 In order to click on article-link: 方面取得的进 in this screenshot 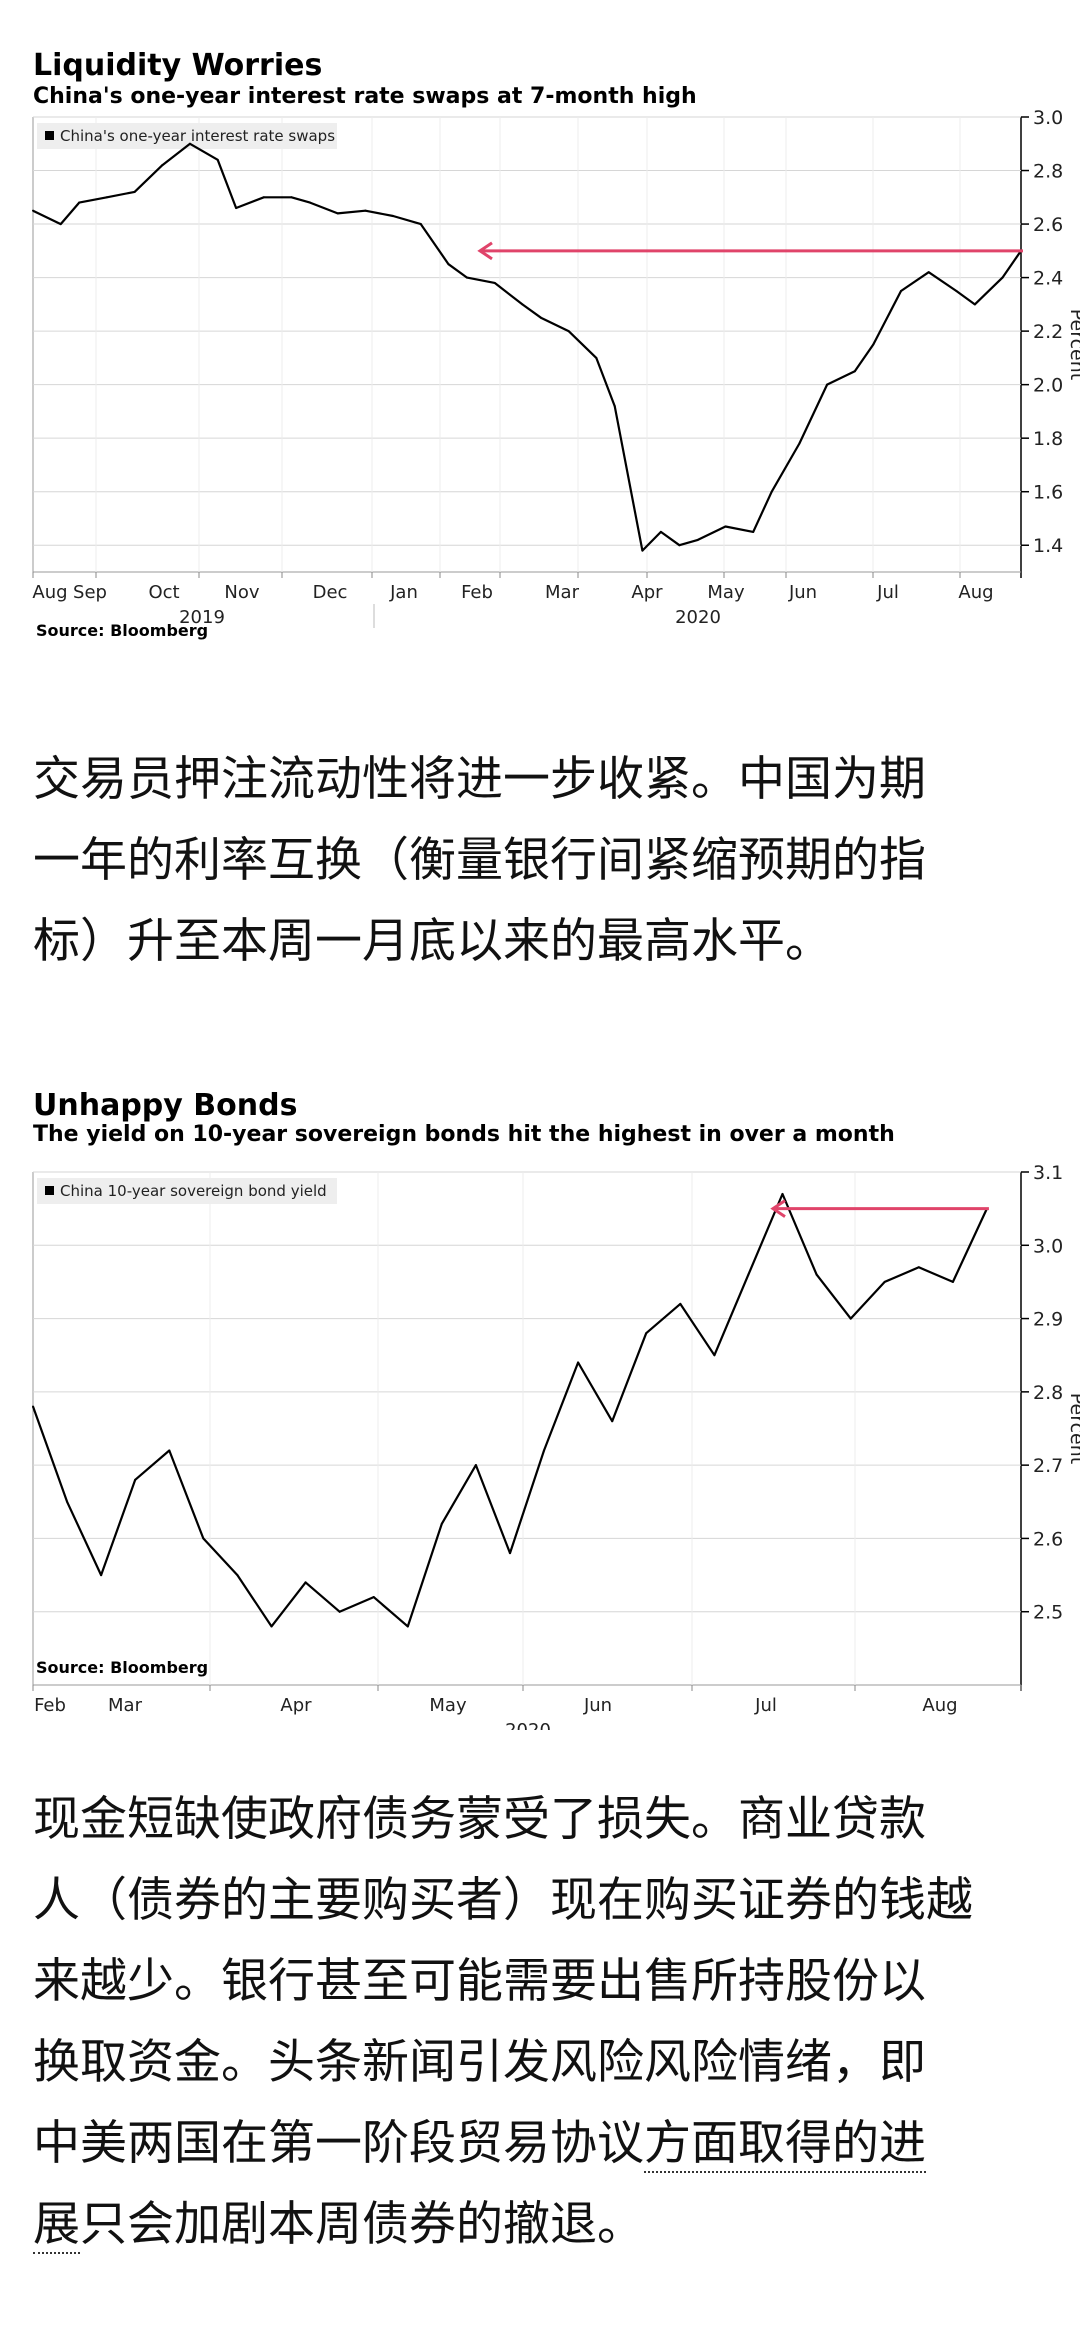, I will do `click(785, 2144)`.